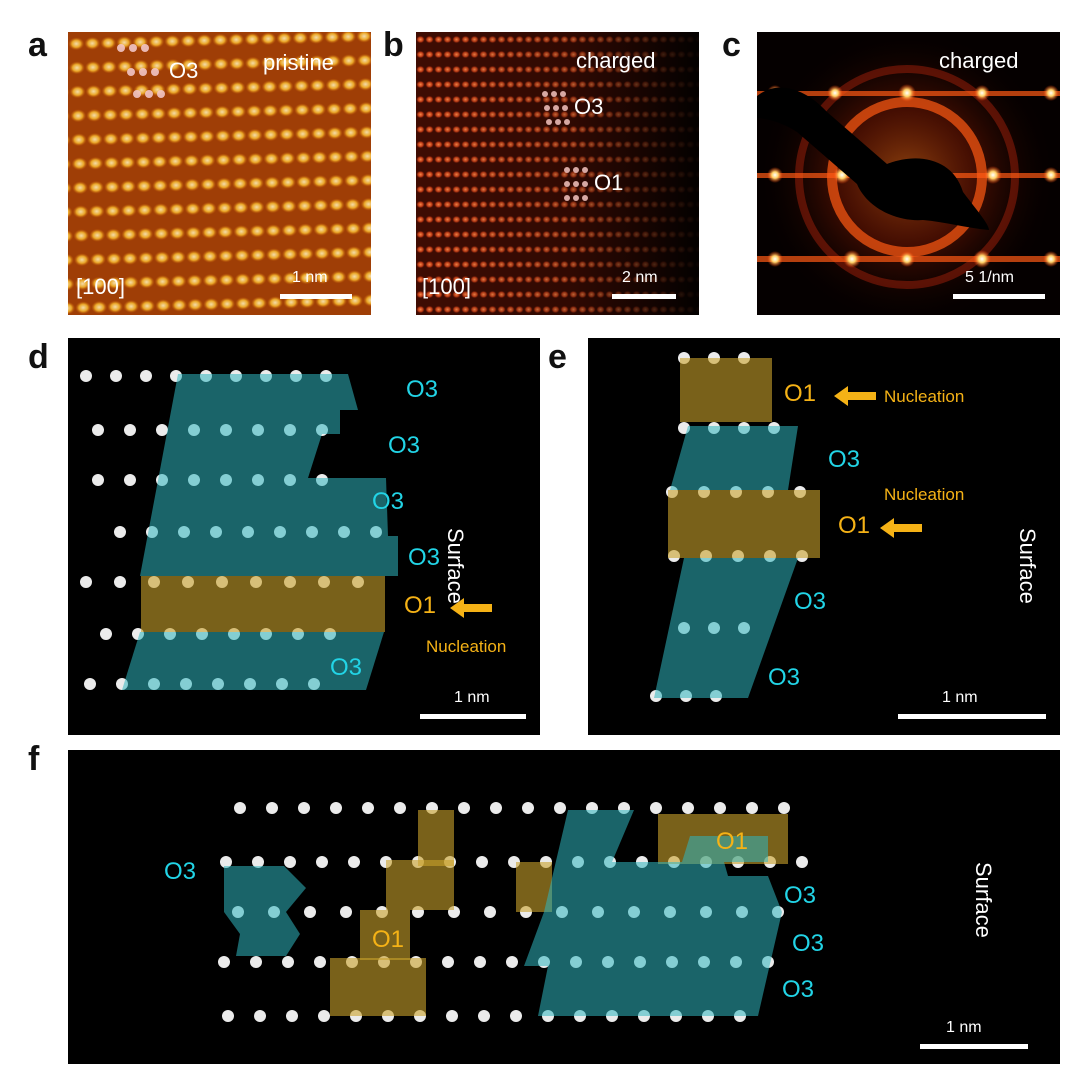 Image resolution: width=1080 pixels, height=1080 pixels. Describe the element at coordinates (989, 277) in the screenshot. I see `scale-bar-label: 5 1/nm` at that location.